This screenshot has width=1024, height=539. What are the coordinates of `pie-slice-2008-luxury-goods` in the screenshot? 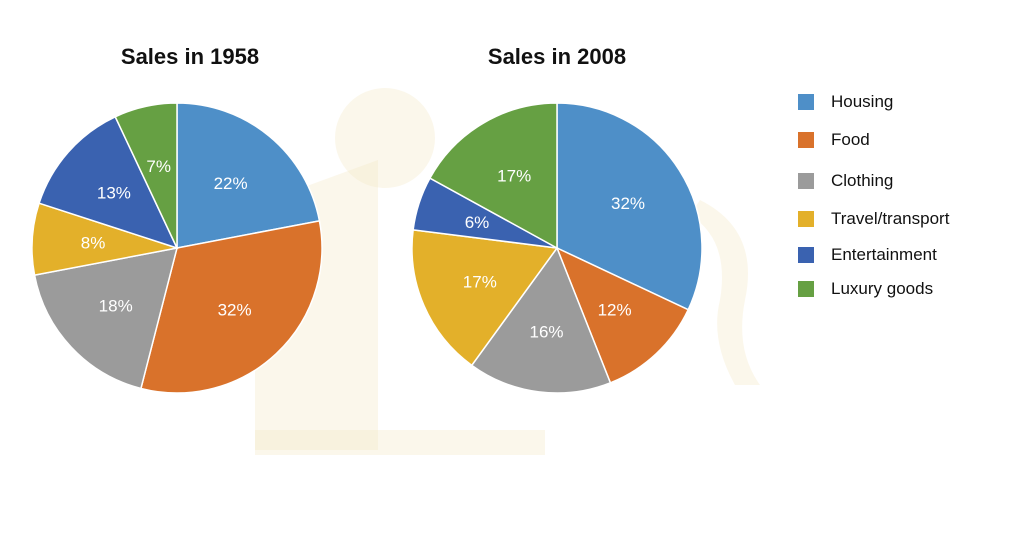 It's located at (493, 176).